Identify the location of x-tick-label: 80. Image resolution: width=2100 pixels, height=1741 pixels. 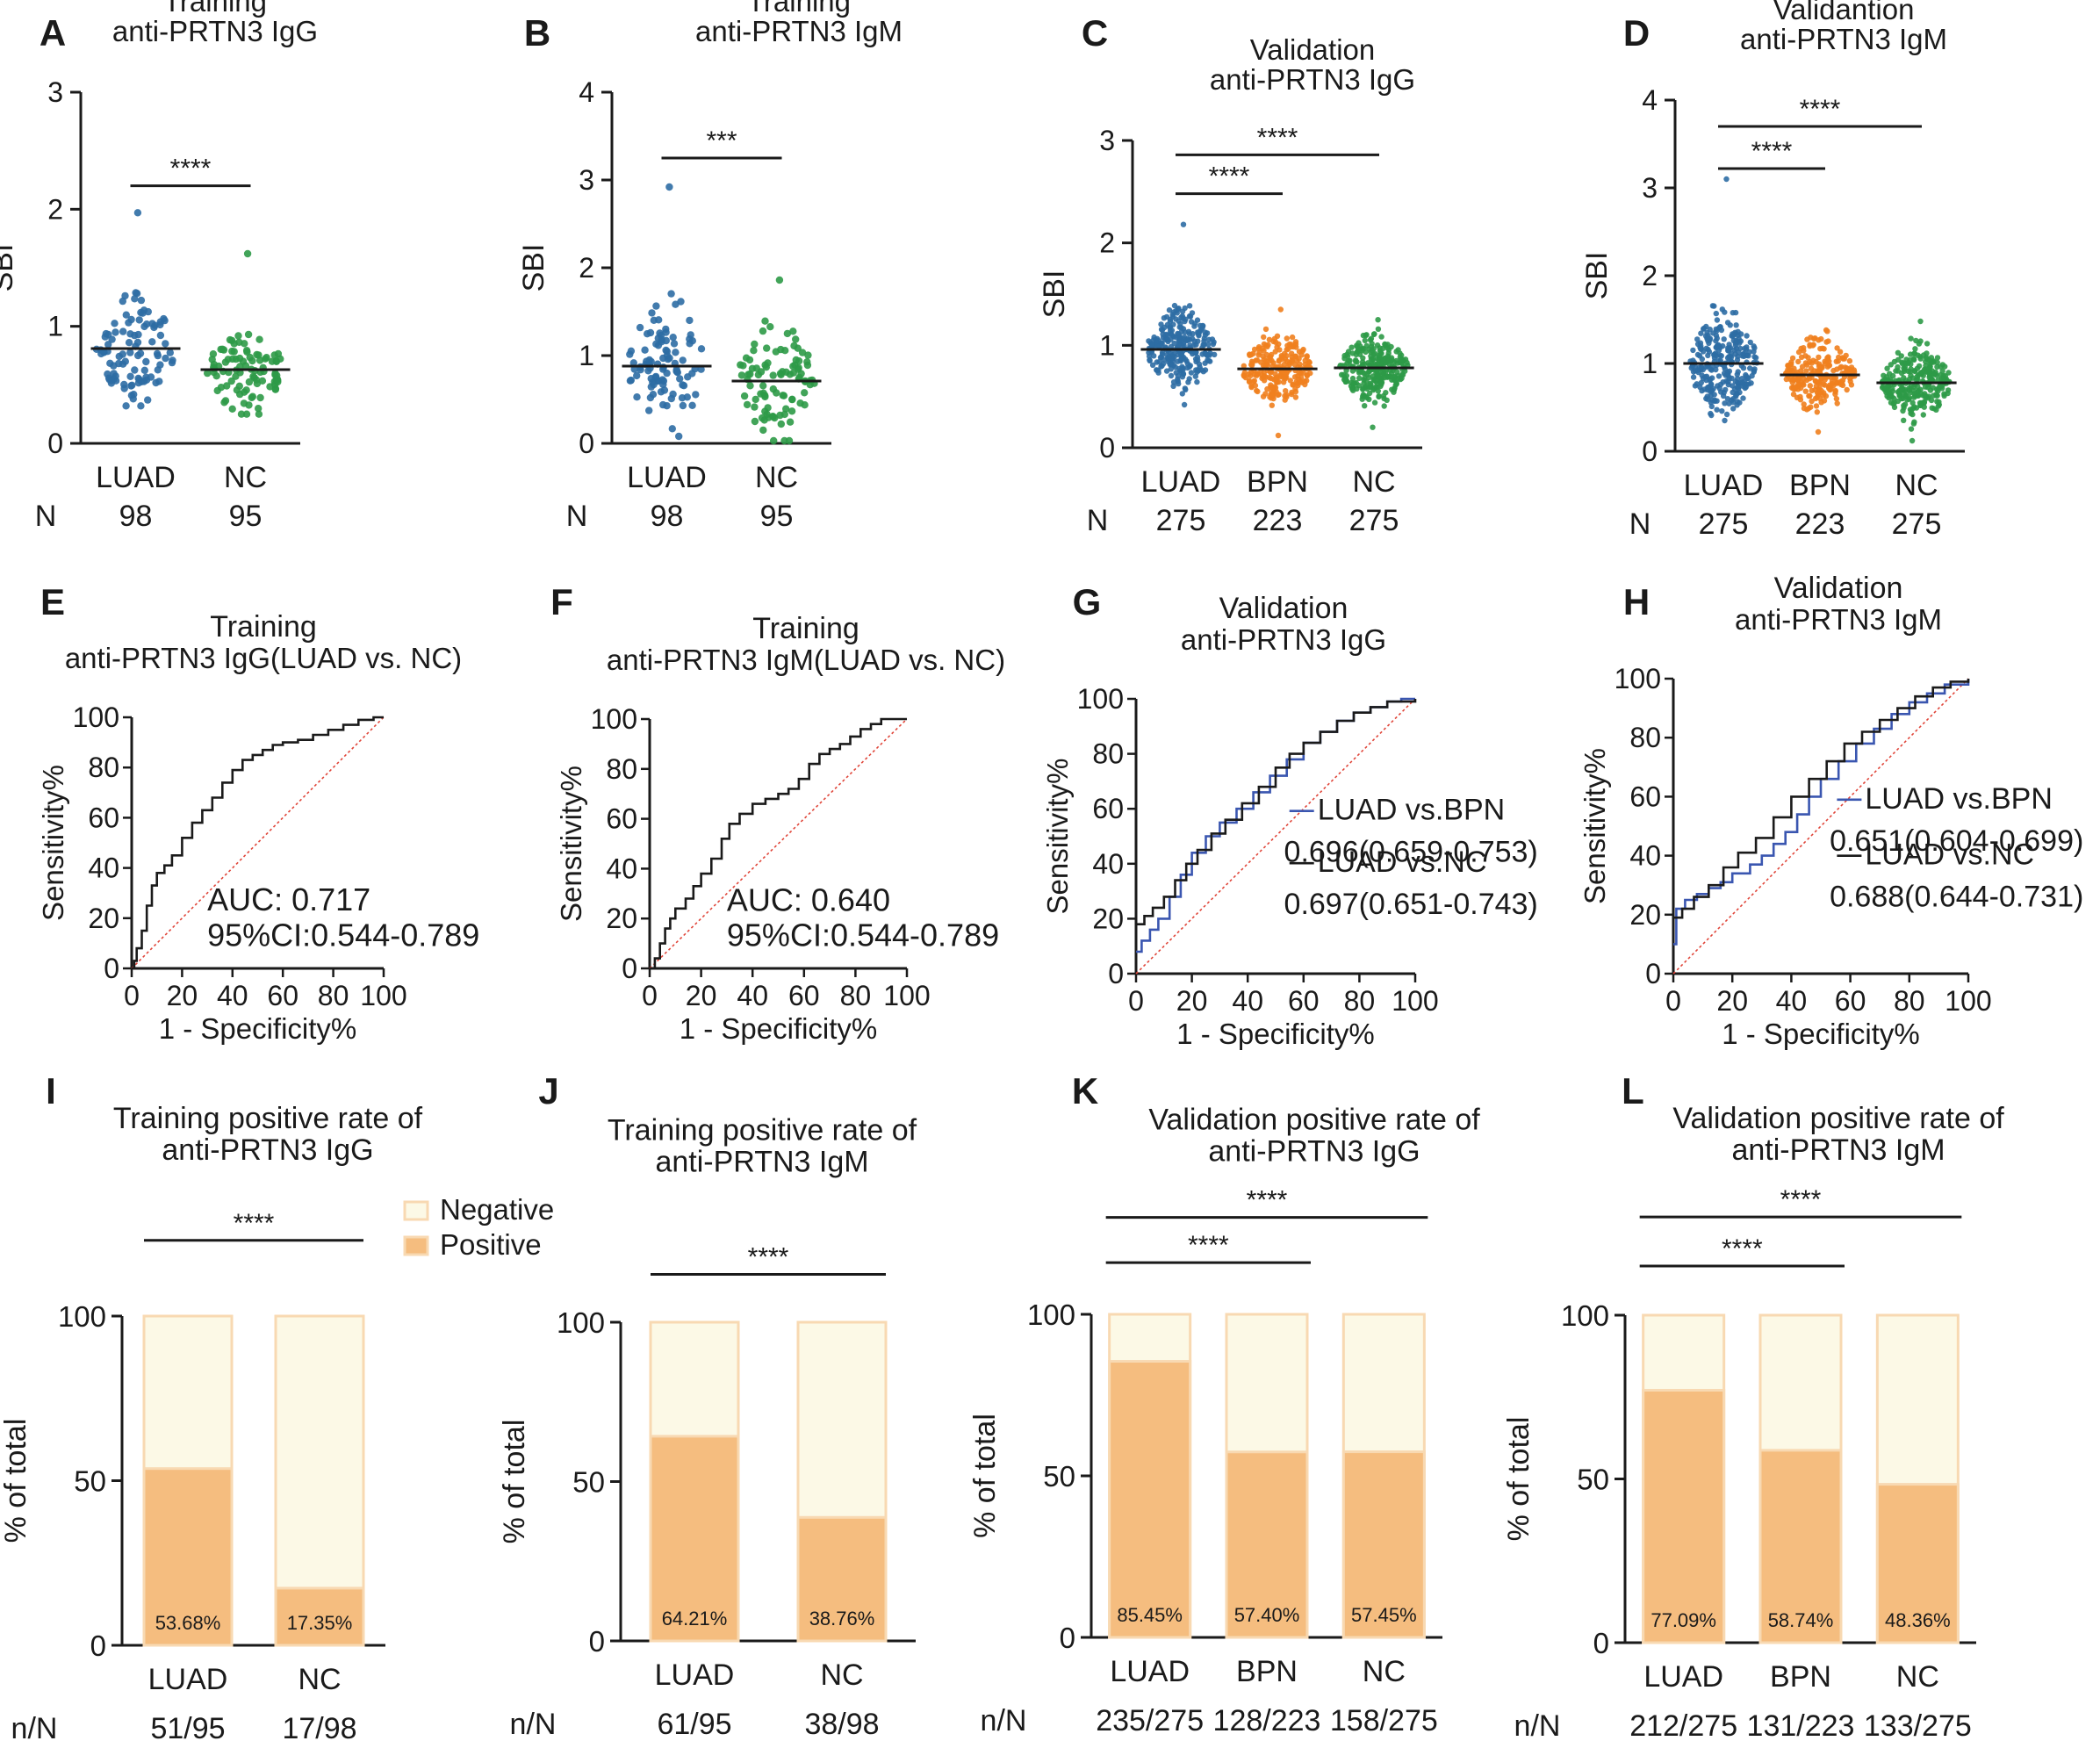
(1909, 1001).